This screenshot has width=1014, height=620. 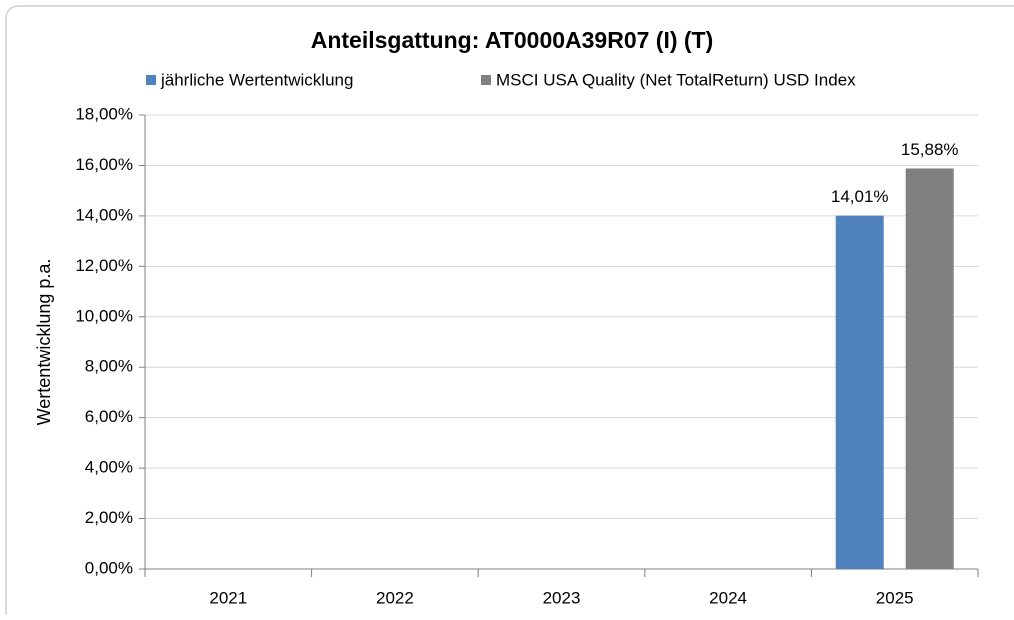 I want to click on y-tick-label: 2,00%, so click(x=109, y=517).